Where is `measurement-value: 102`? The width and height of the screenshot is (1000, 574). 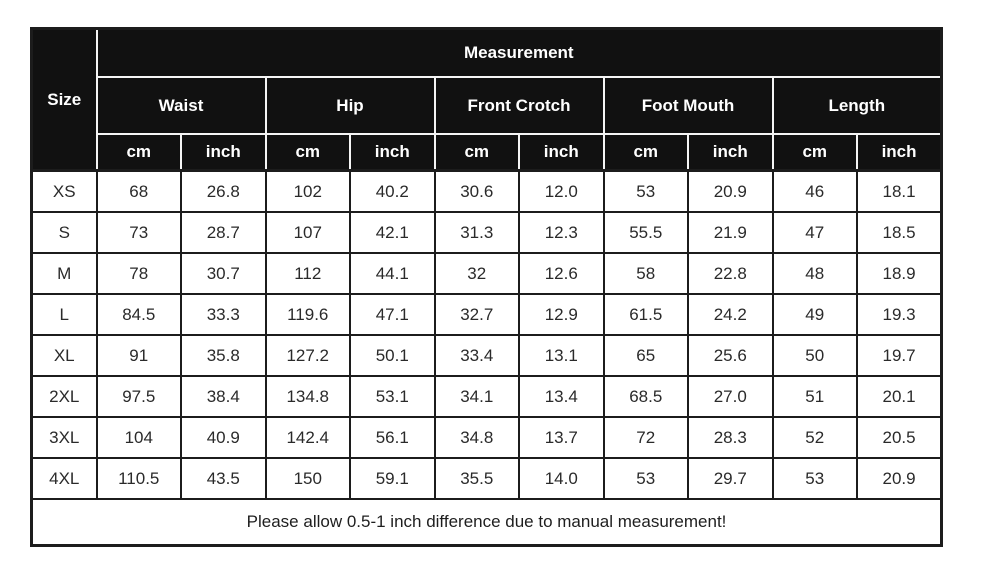 measurement-value: 102 is located at coordinates (307, 191).